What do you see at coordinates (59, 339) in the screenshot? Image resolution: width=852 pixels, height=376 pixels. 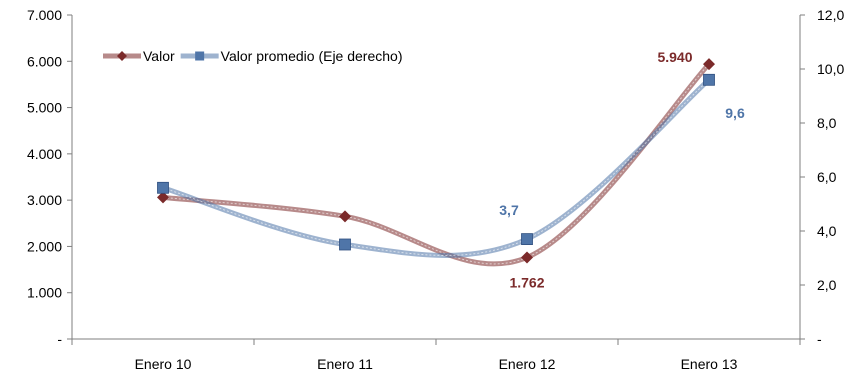 I see `left-axis-tick-label: -` at bounding box center [59, 339].